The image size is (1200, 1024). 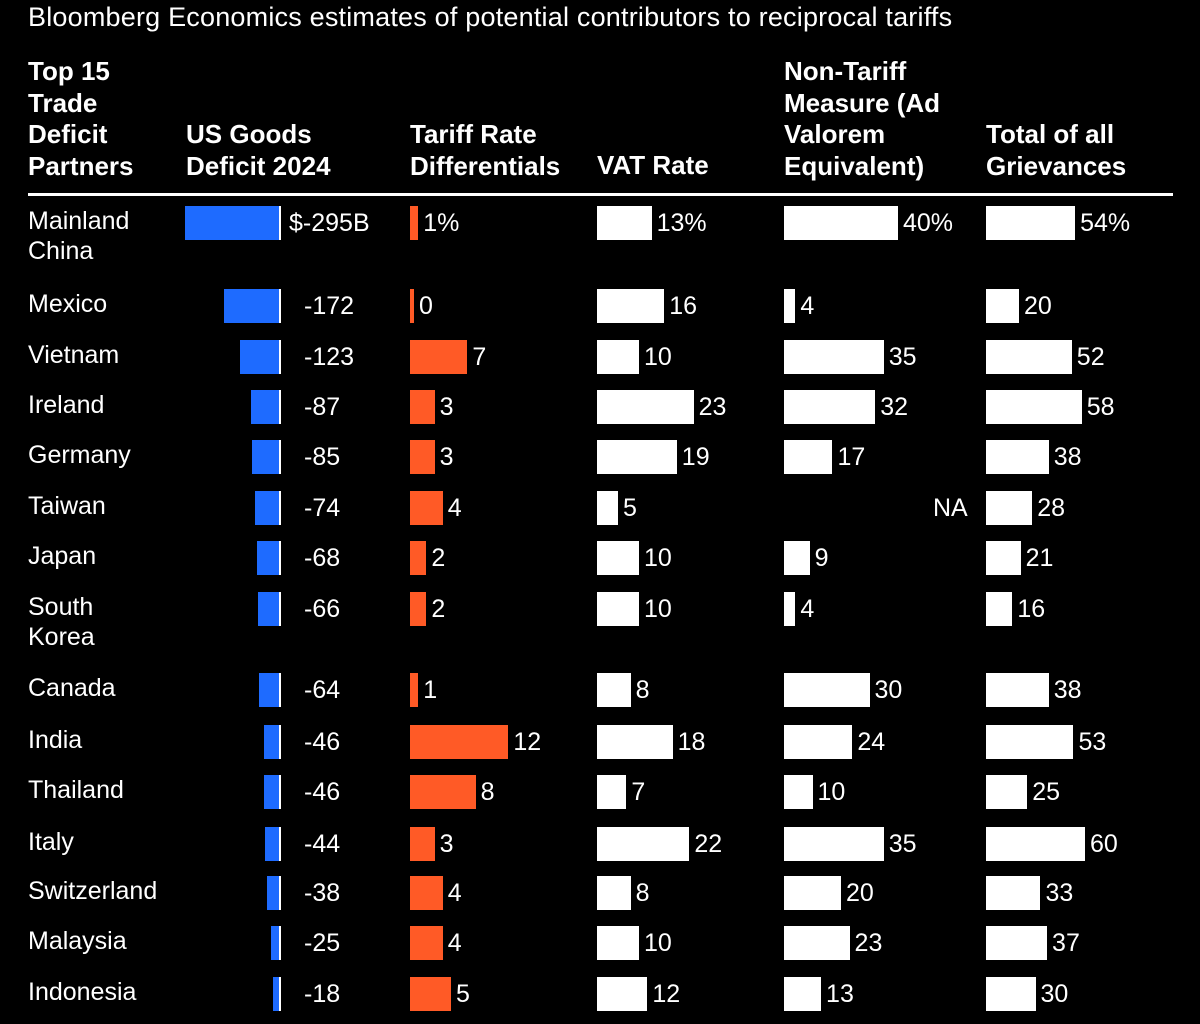 I want to click on non-tariff-label: 30, so click(x=888, y=690).